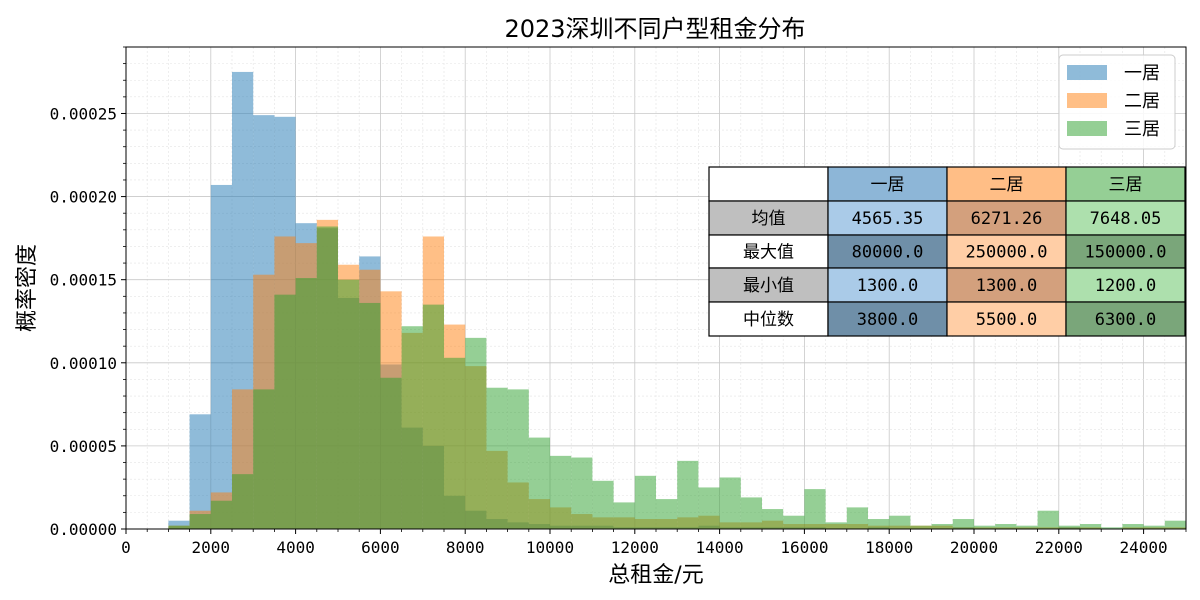  I want to click on x-tick-label: 24000, so click(1144, 547).